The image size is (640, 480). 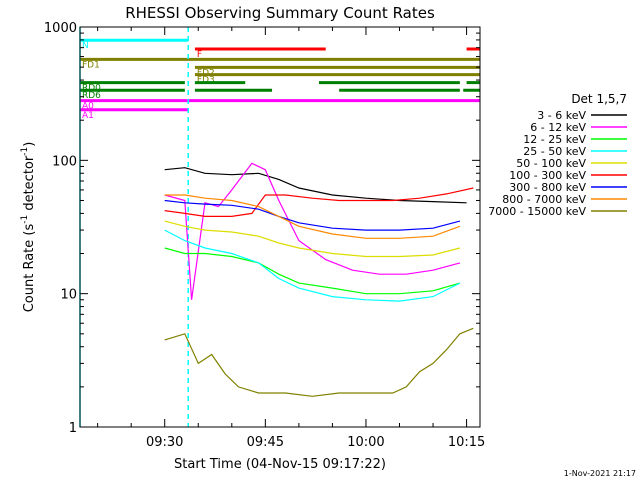 I want to click on series-line-300-800-kev, so click(x=312, y=215).